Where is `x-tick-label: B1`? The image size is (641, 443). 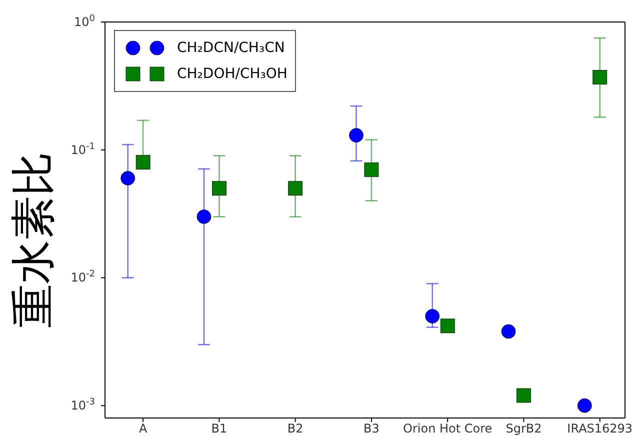
x-tick-label: B1 is located at coordinates (219, 429).